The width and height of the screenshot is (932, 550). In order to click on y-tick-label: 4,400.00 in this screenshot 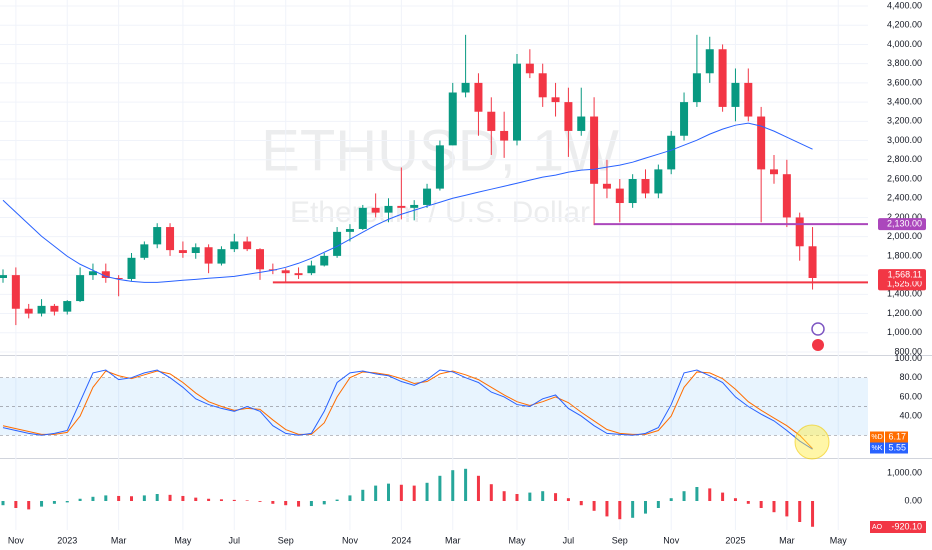, I will do `click(904, 5)`.